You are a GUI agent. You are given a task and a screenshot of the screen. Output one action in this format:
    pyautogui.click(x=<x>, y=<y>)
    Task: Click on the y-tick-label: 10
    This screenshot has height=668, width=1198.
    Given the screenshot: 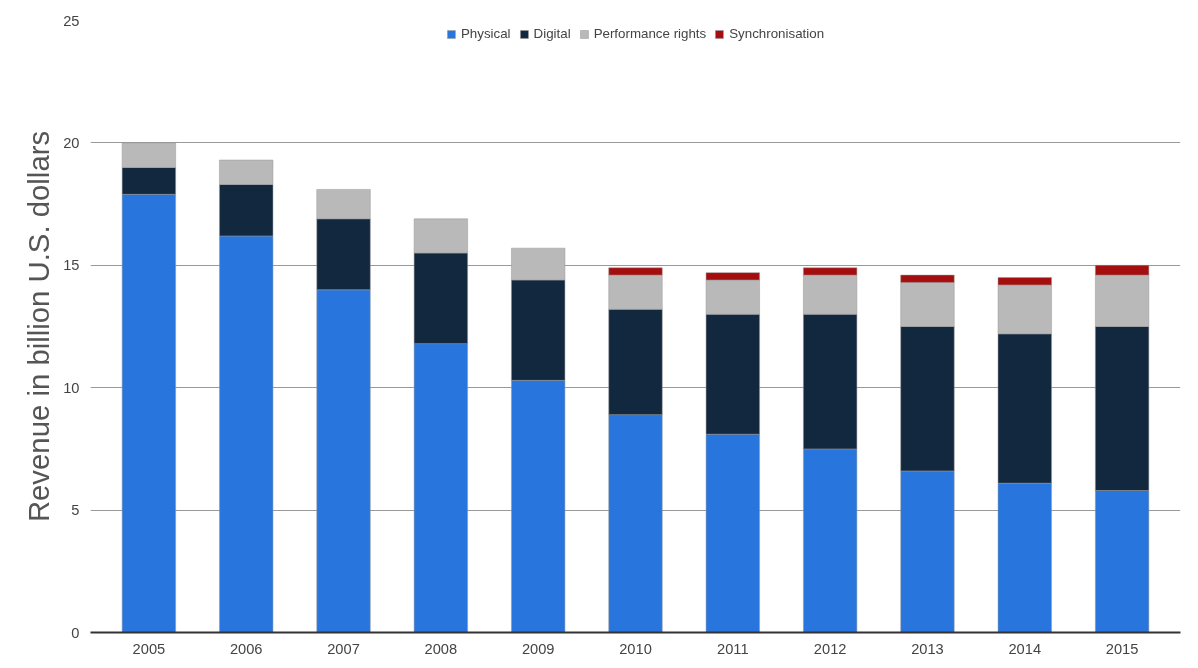 What is the action you would take?
    pyautogui.click(x=71, y=387)
    